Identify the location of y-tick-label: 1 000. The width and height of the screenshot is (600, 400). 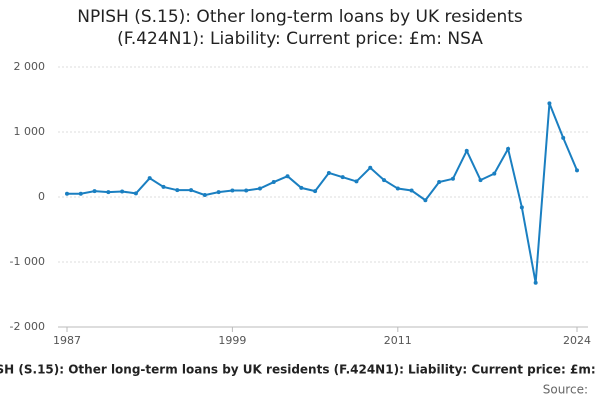
(30, 131).